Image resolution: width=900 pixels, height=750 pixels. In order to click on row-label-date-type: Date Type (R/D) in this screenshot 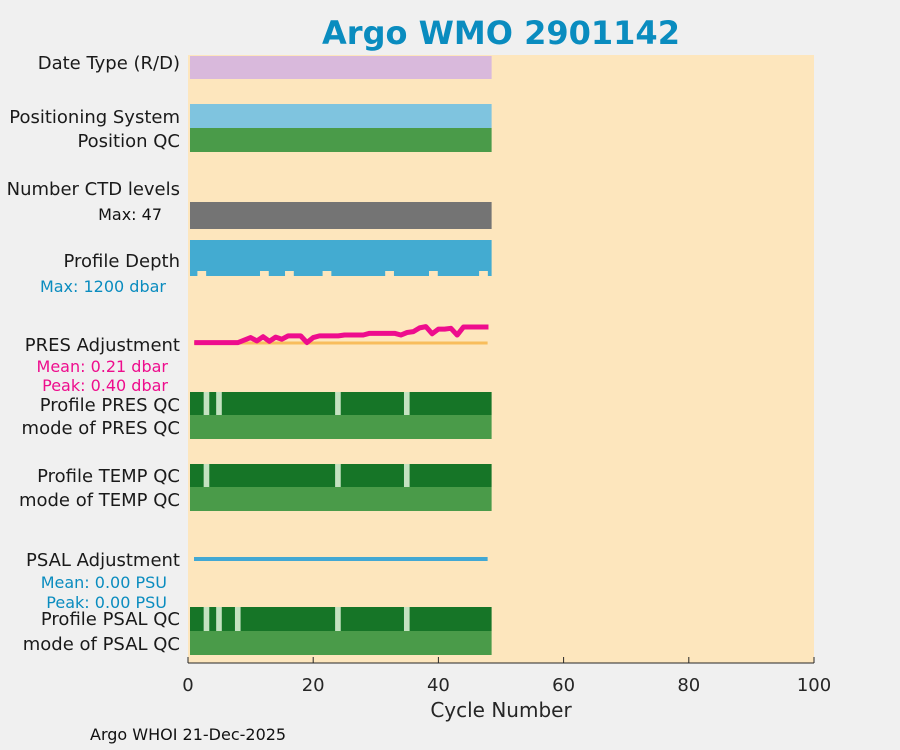, I will do `click(109, 63)`.